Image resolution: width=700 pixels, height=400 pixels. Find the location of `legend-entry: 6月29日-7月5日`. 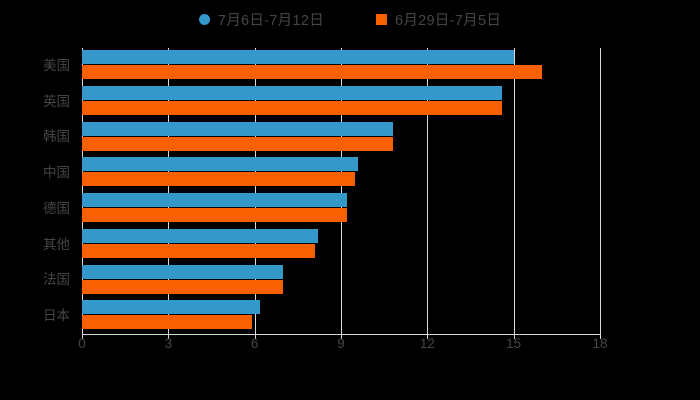

legend-entry: 6月29日-7月5日 is located at coordinates (438, 19).